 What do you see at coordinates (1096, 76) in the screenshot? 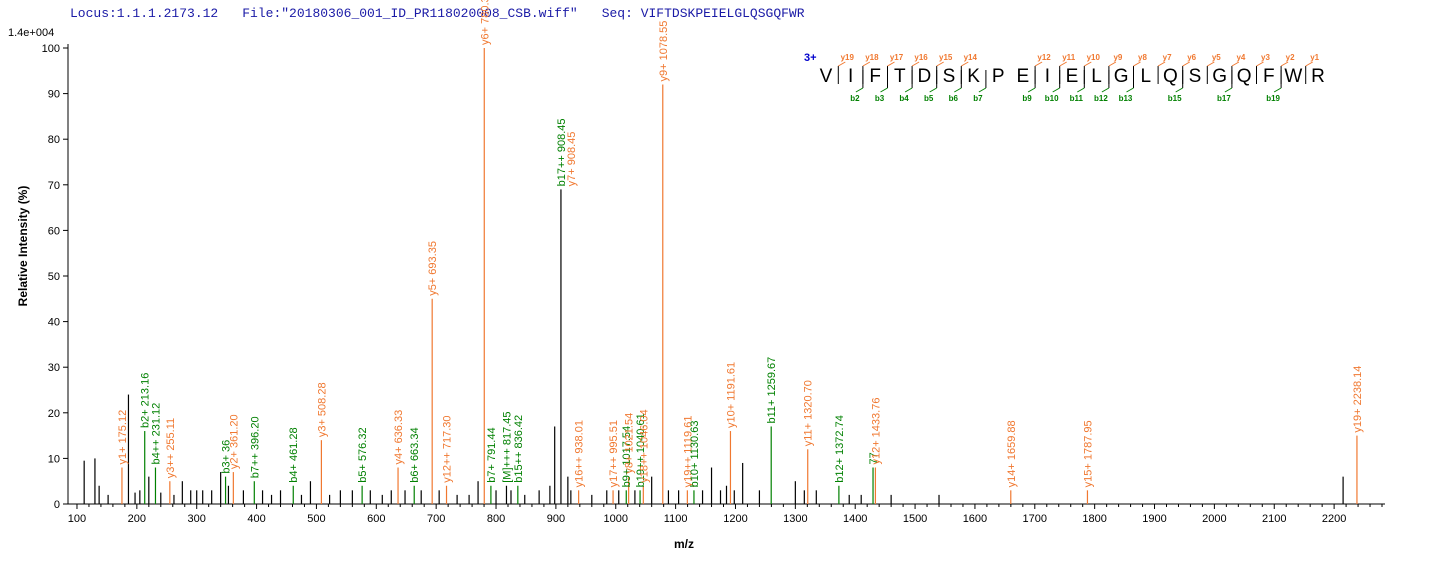
I see `sequence-residue: L` at bounding box center [1096, 76].